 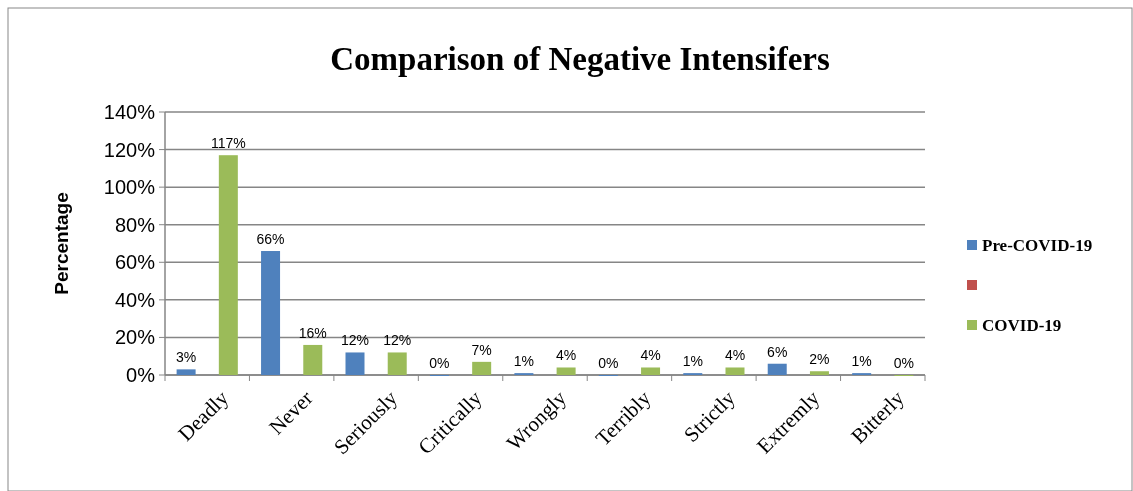 I want to click on data-label: 16%, so click(x=312, y=332).